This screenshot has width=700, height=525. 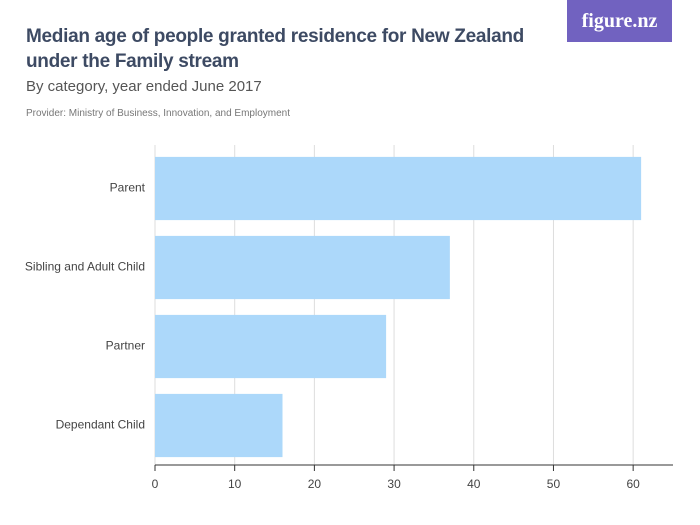 What do you see at coordinates (125, 346) in the screenshot?
I see `y-tick-label: Partner` at bounding box center [125, 346].